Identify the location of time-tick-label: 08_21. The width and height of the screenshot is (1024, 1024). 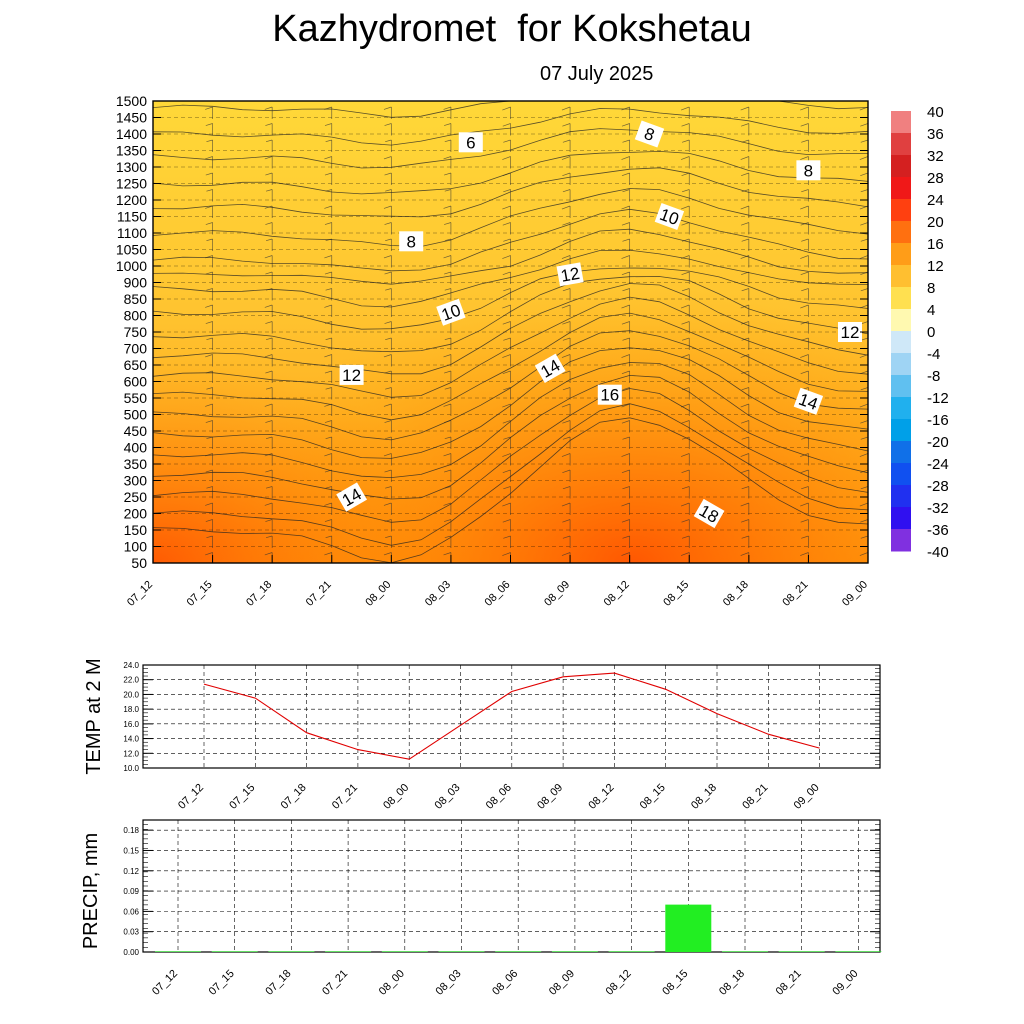
(755, 797).